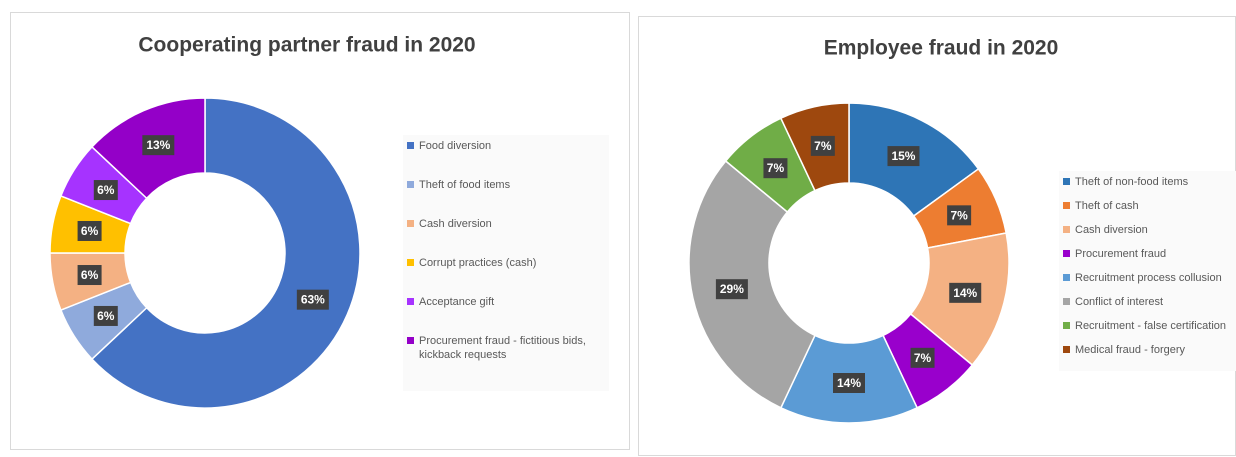  I want to click on chart-title: Cooperating partner fraud in 2020, so click(306, 45).